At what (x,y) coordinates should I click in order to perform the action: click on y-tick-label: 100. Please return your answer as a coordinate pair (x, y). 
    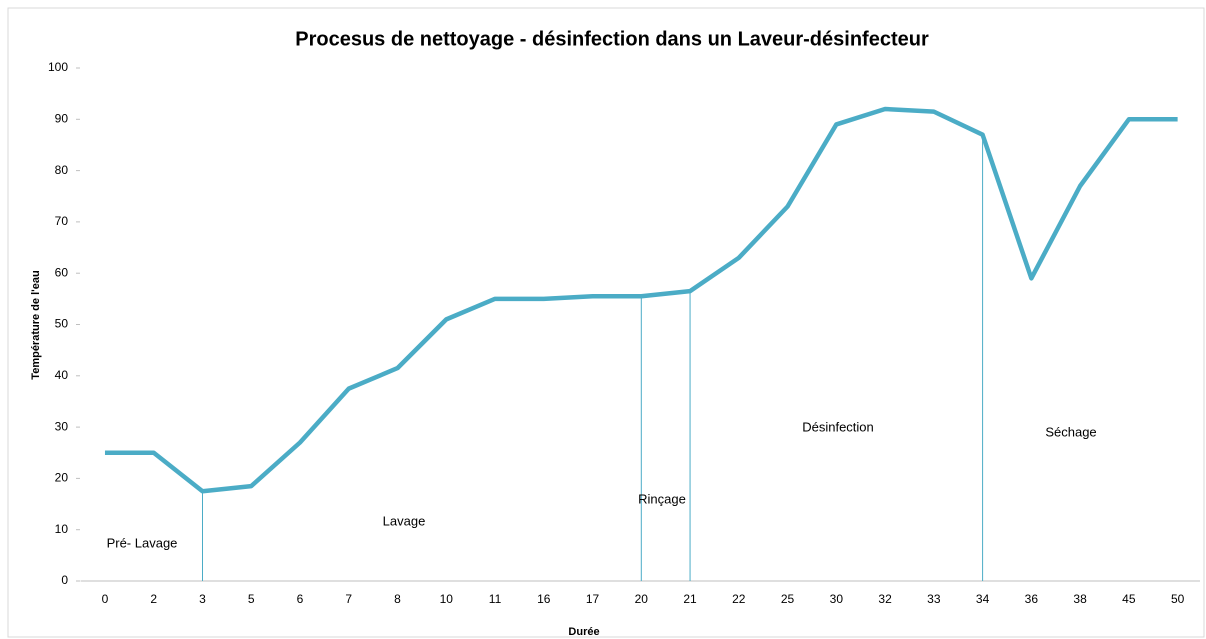
    Looking at the image, I should click on (58, 67).